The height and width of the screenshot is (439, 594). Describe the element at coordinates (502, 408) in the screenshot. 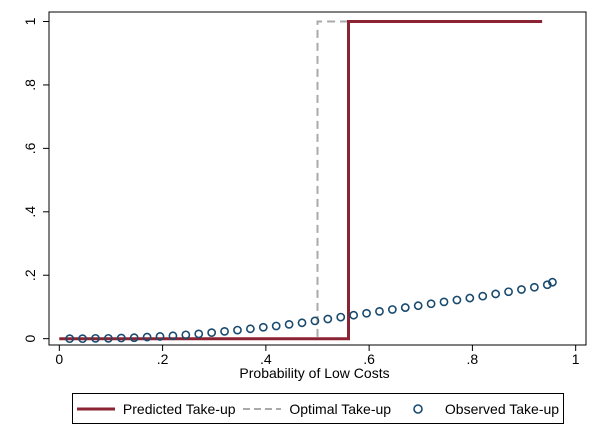

I see `legend-label-observed: Observed Take-up` at that location.